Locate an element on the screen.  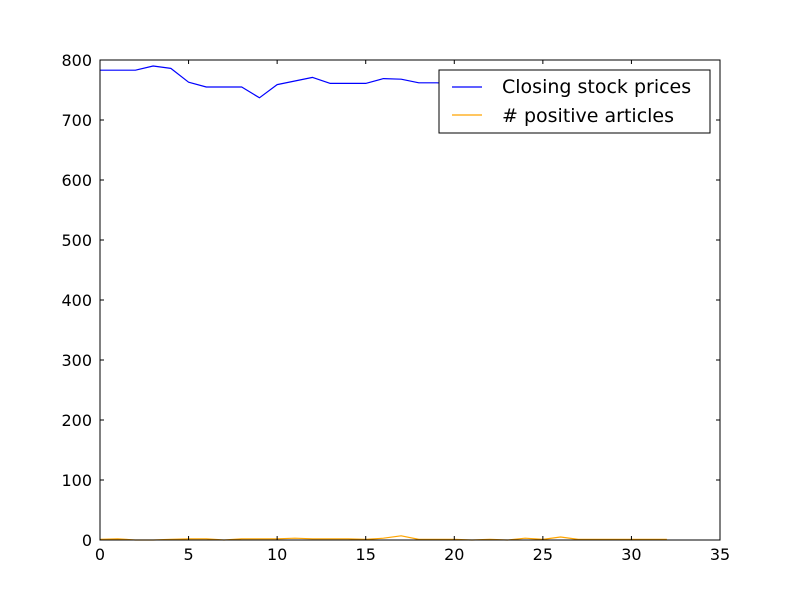
y-tick-label: 800 is located at coordinates (76, 60).